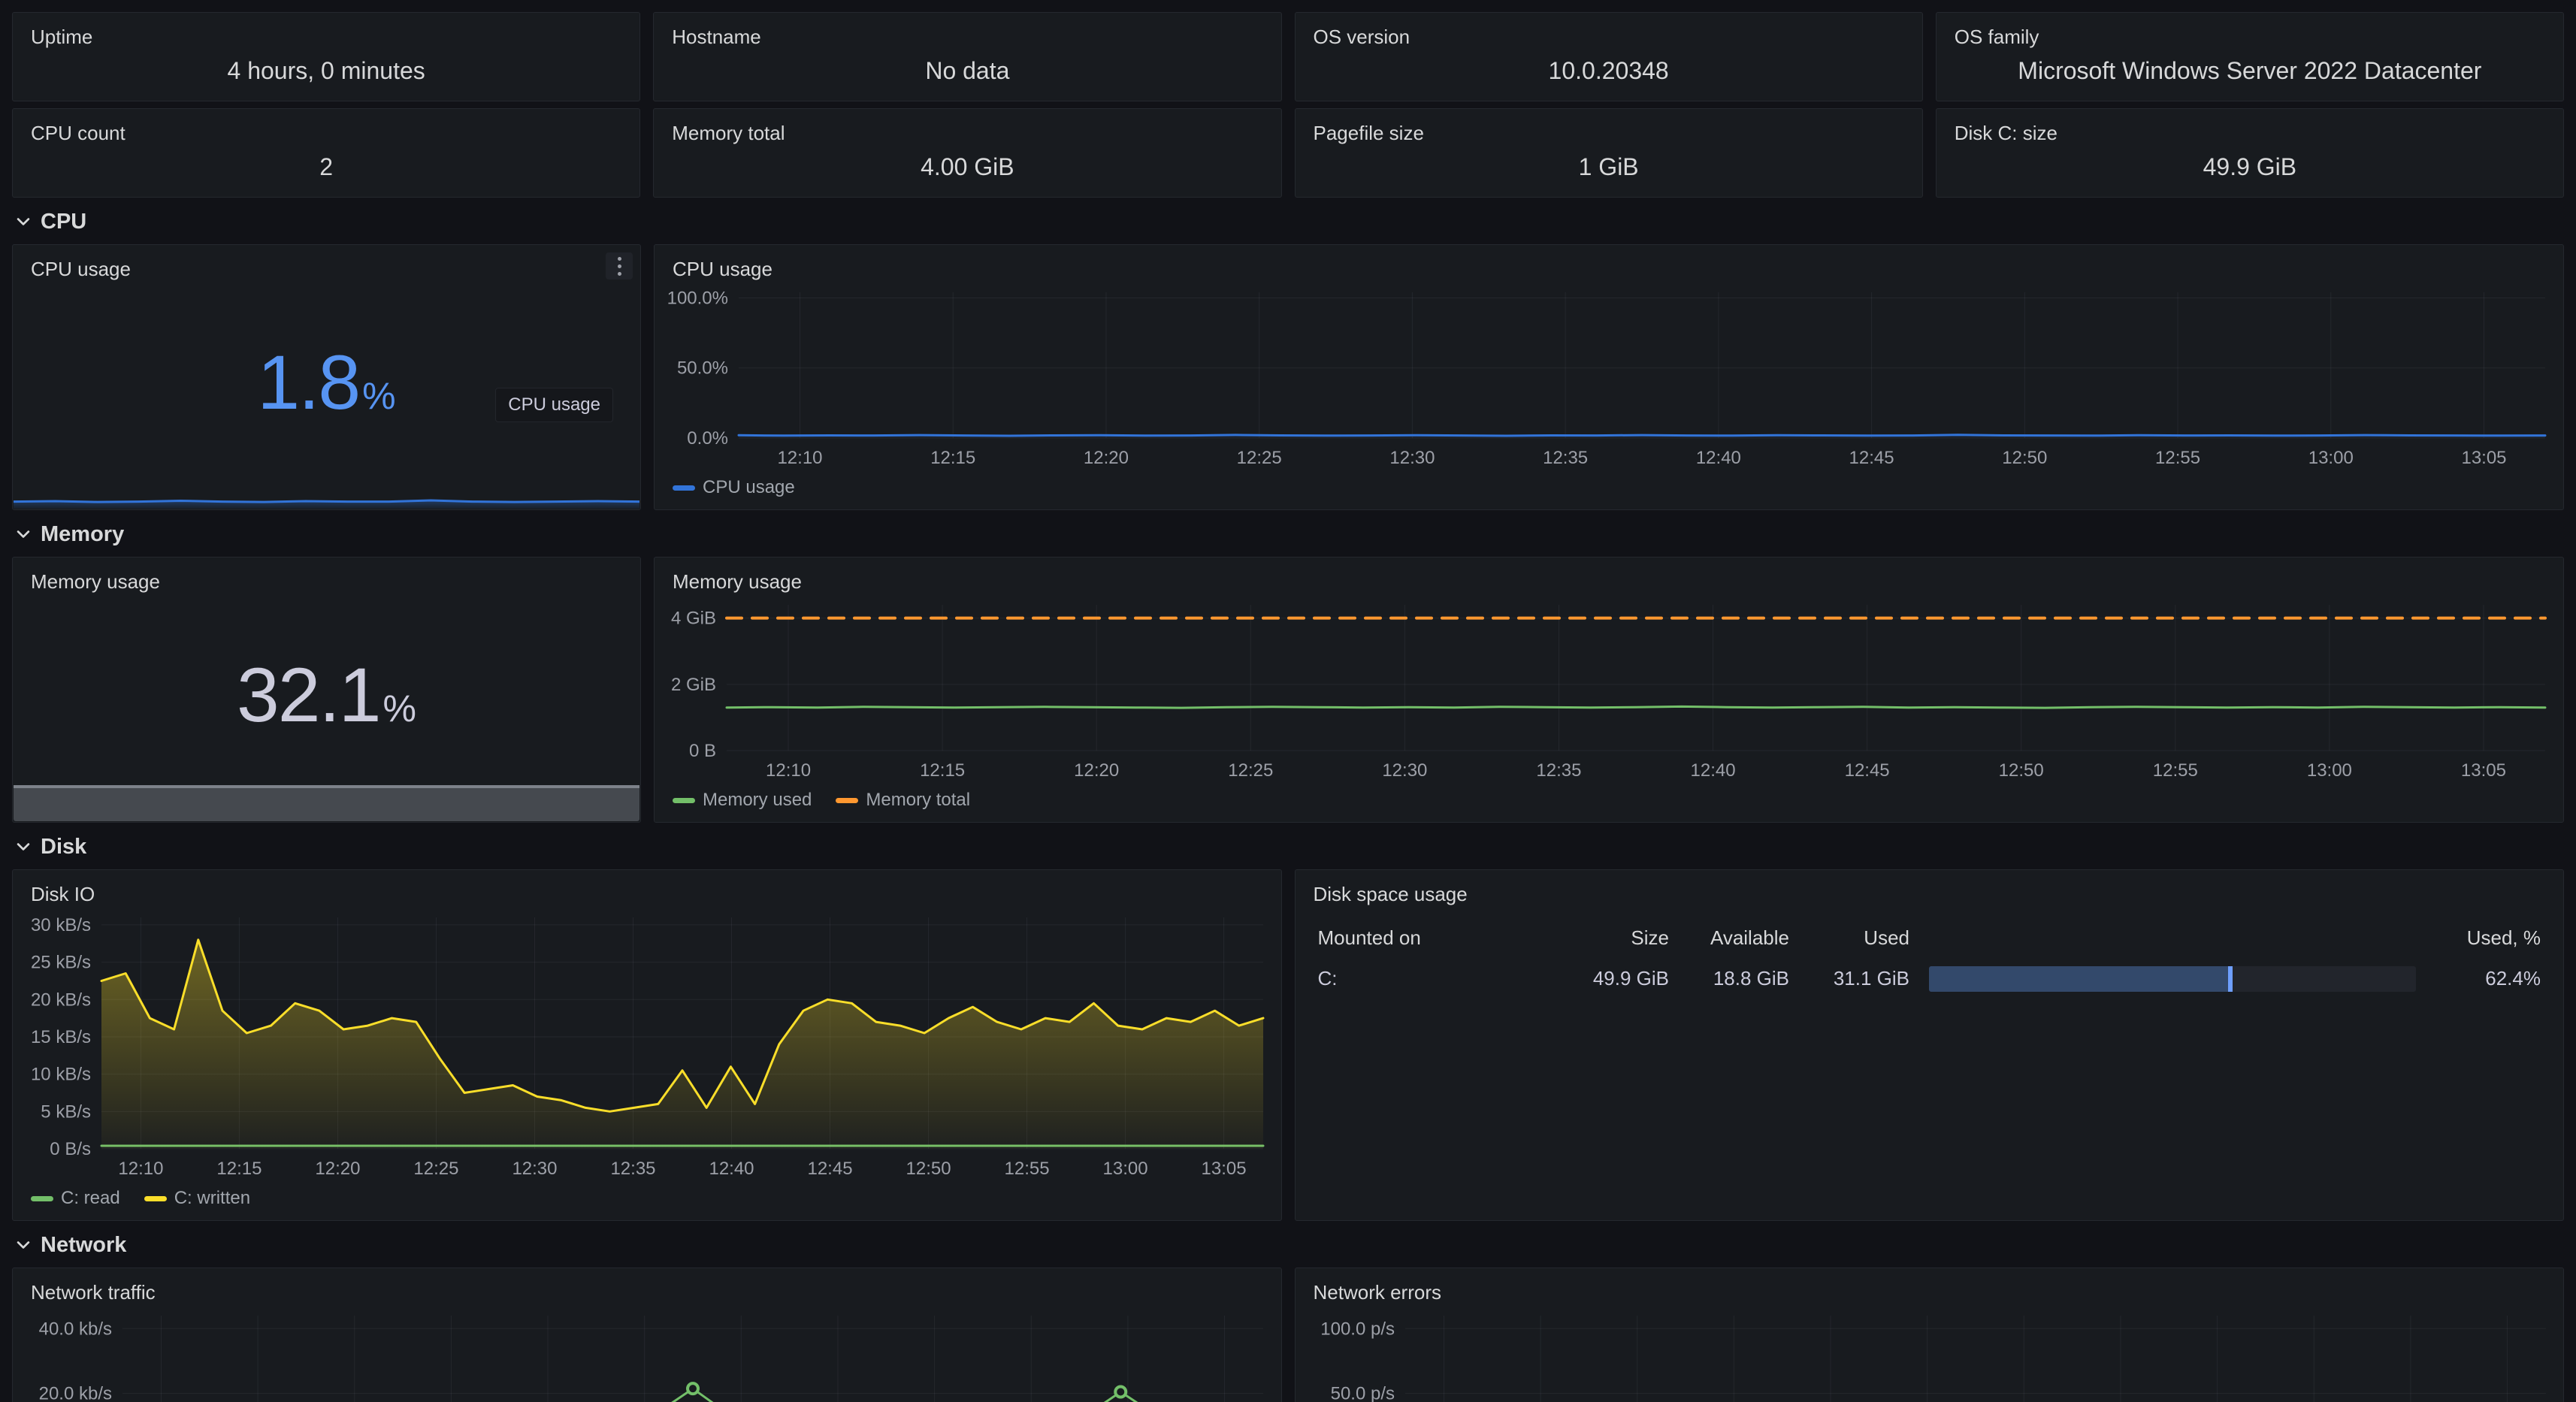  I want to click on svg-text: 30 kB/s, so click(61, 924).